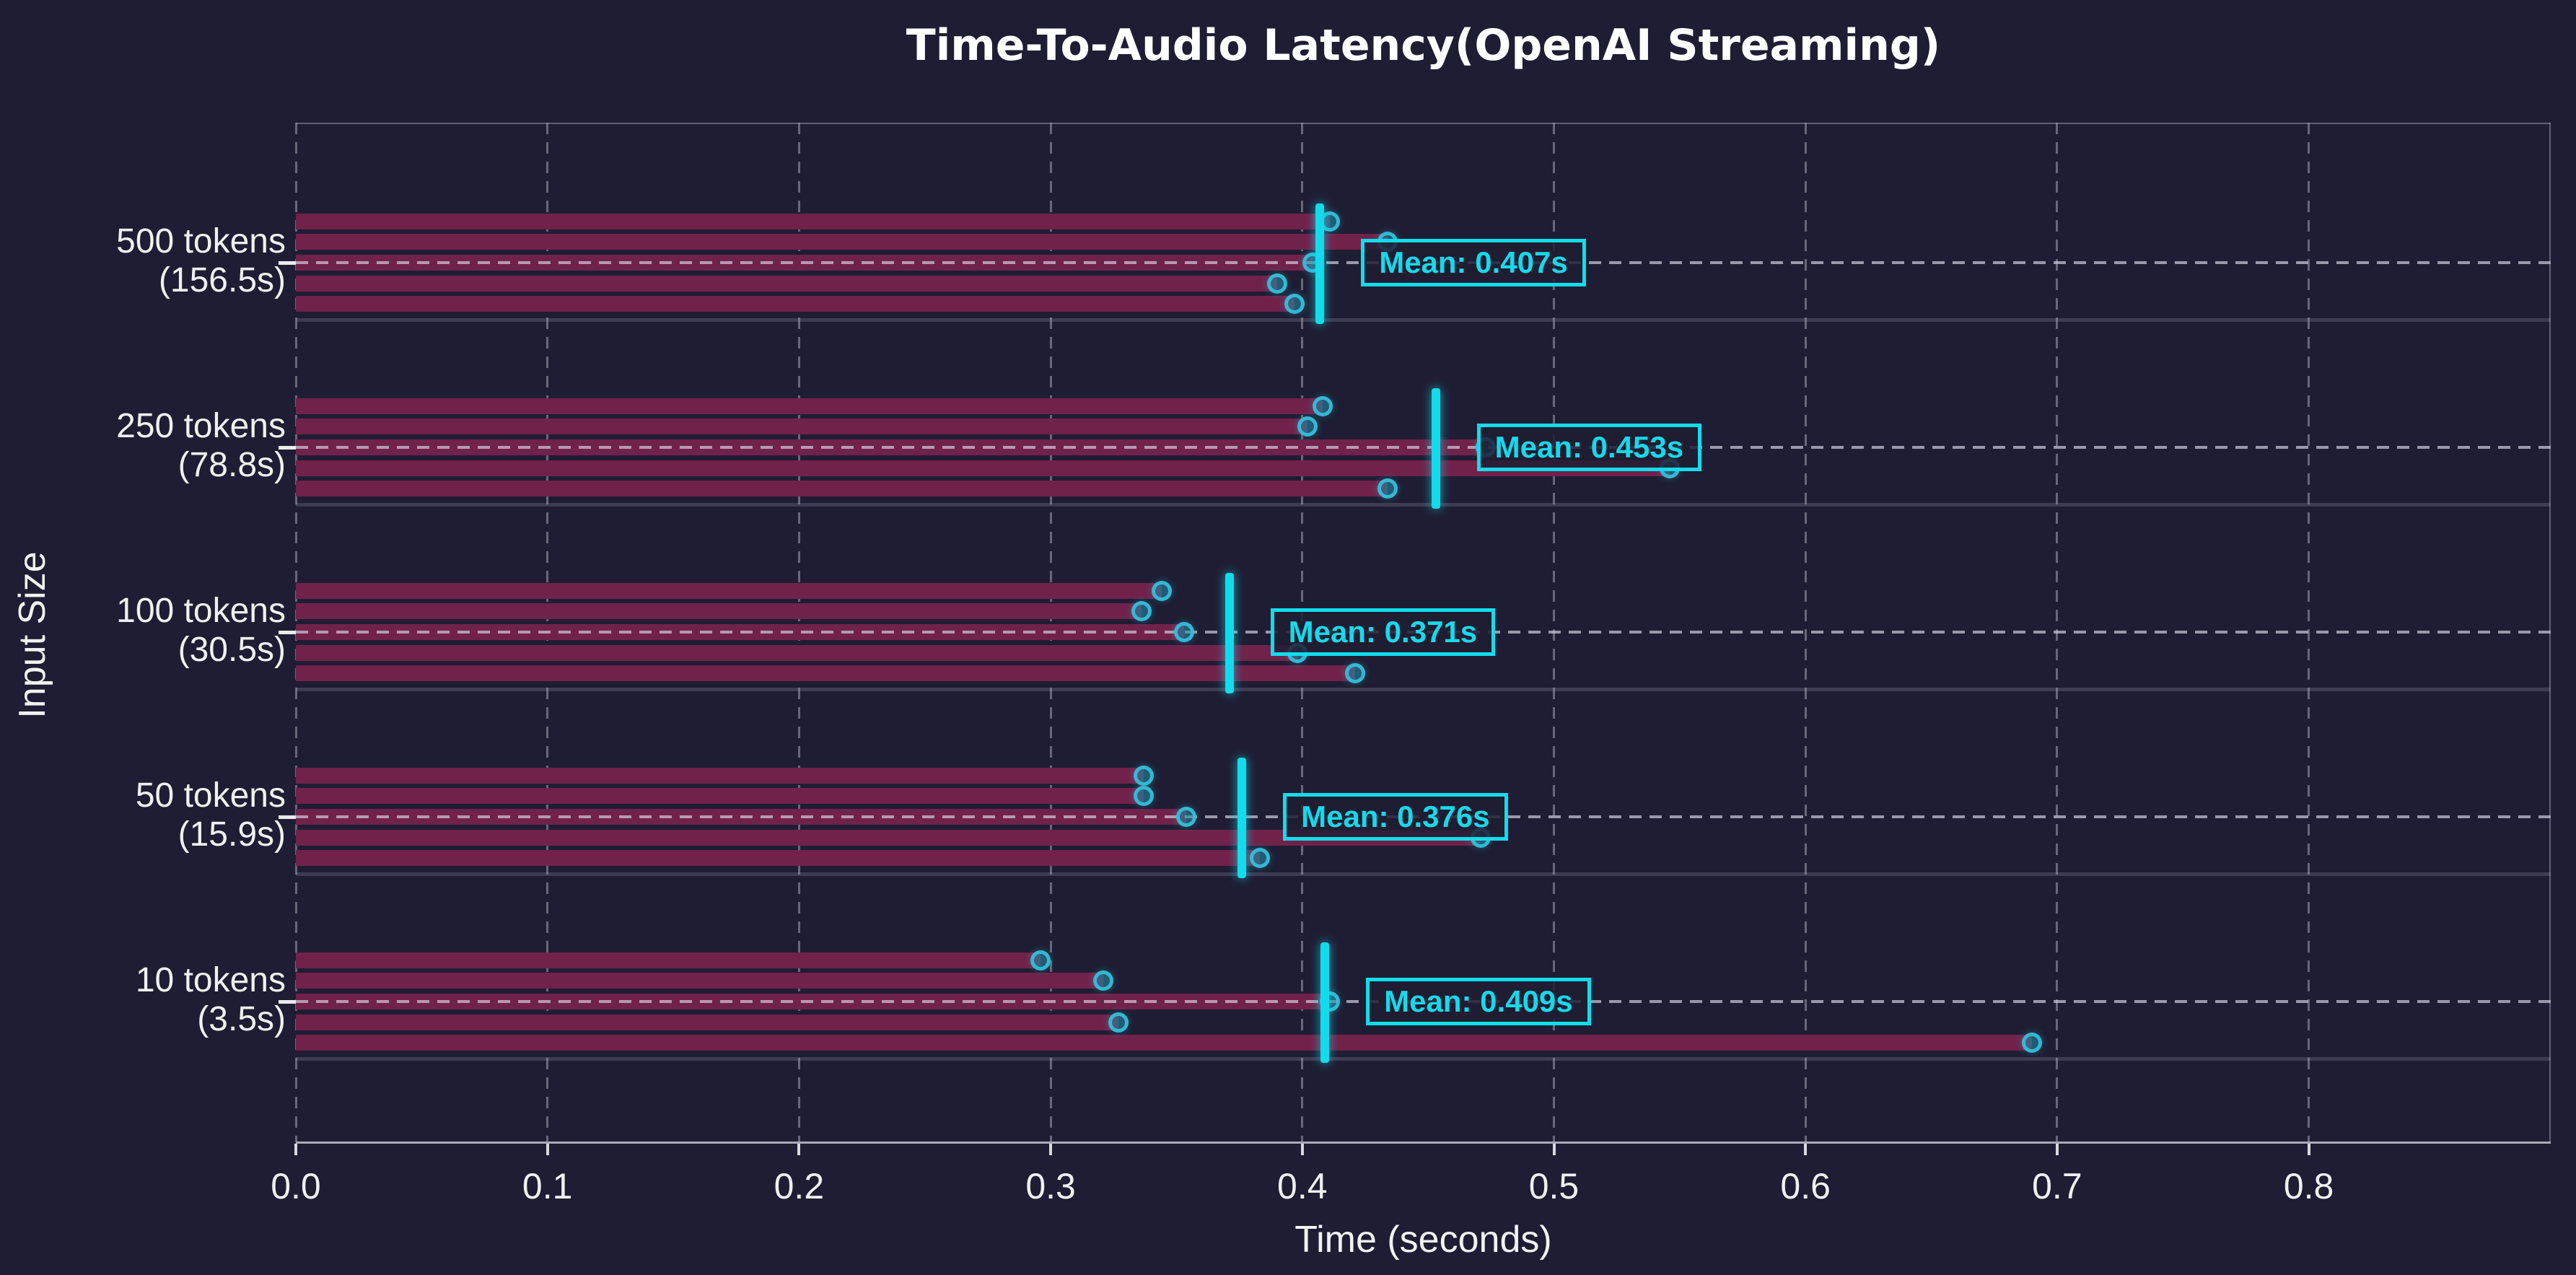 This screenshot has width=2576, height=1275. What do you see at coordinates (222, 280) in the screenshot?
I see `y-tick-label-line2: (156.5s)` at bounding box center [222, 280].